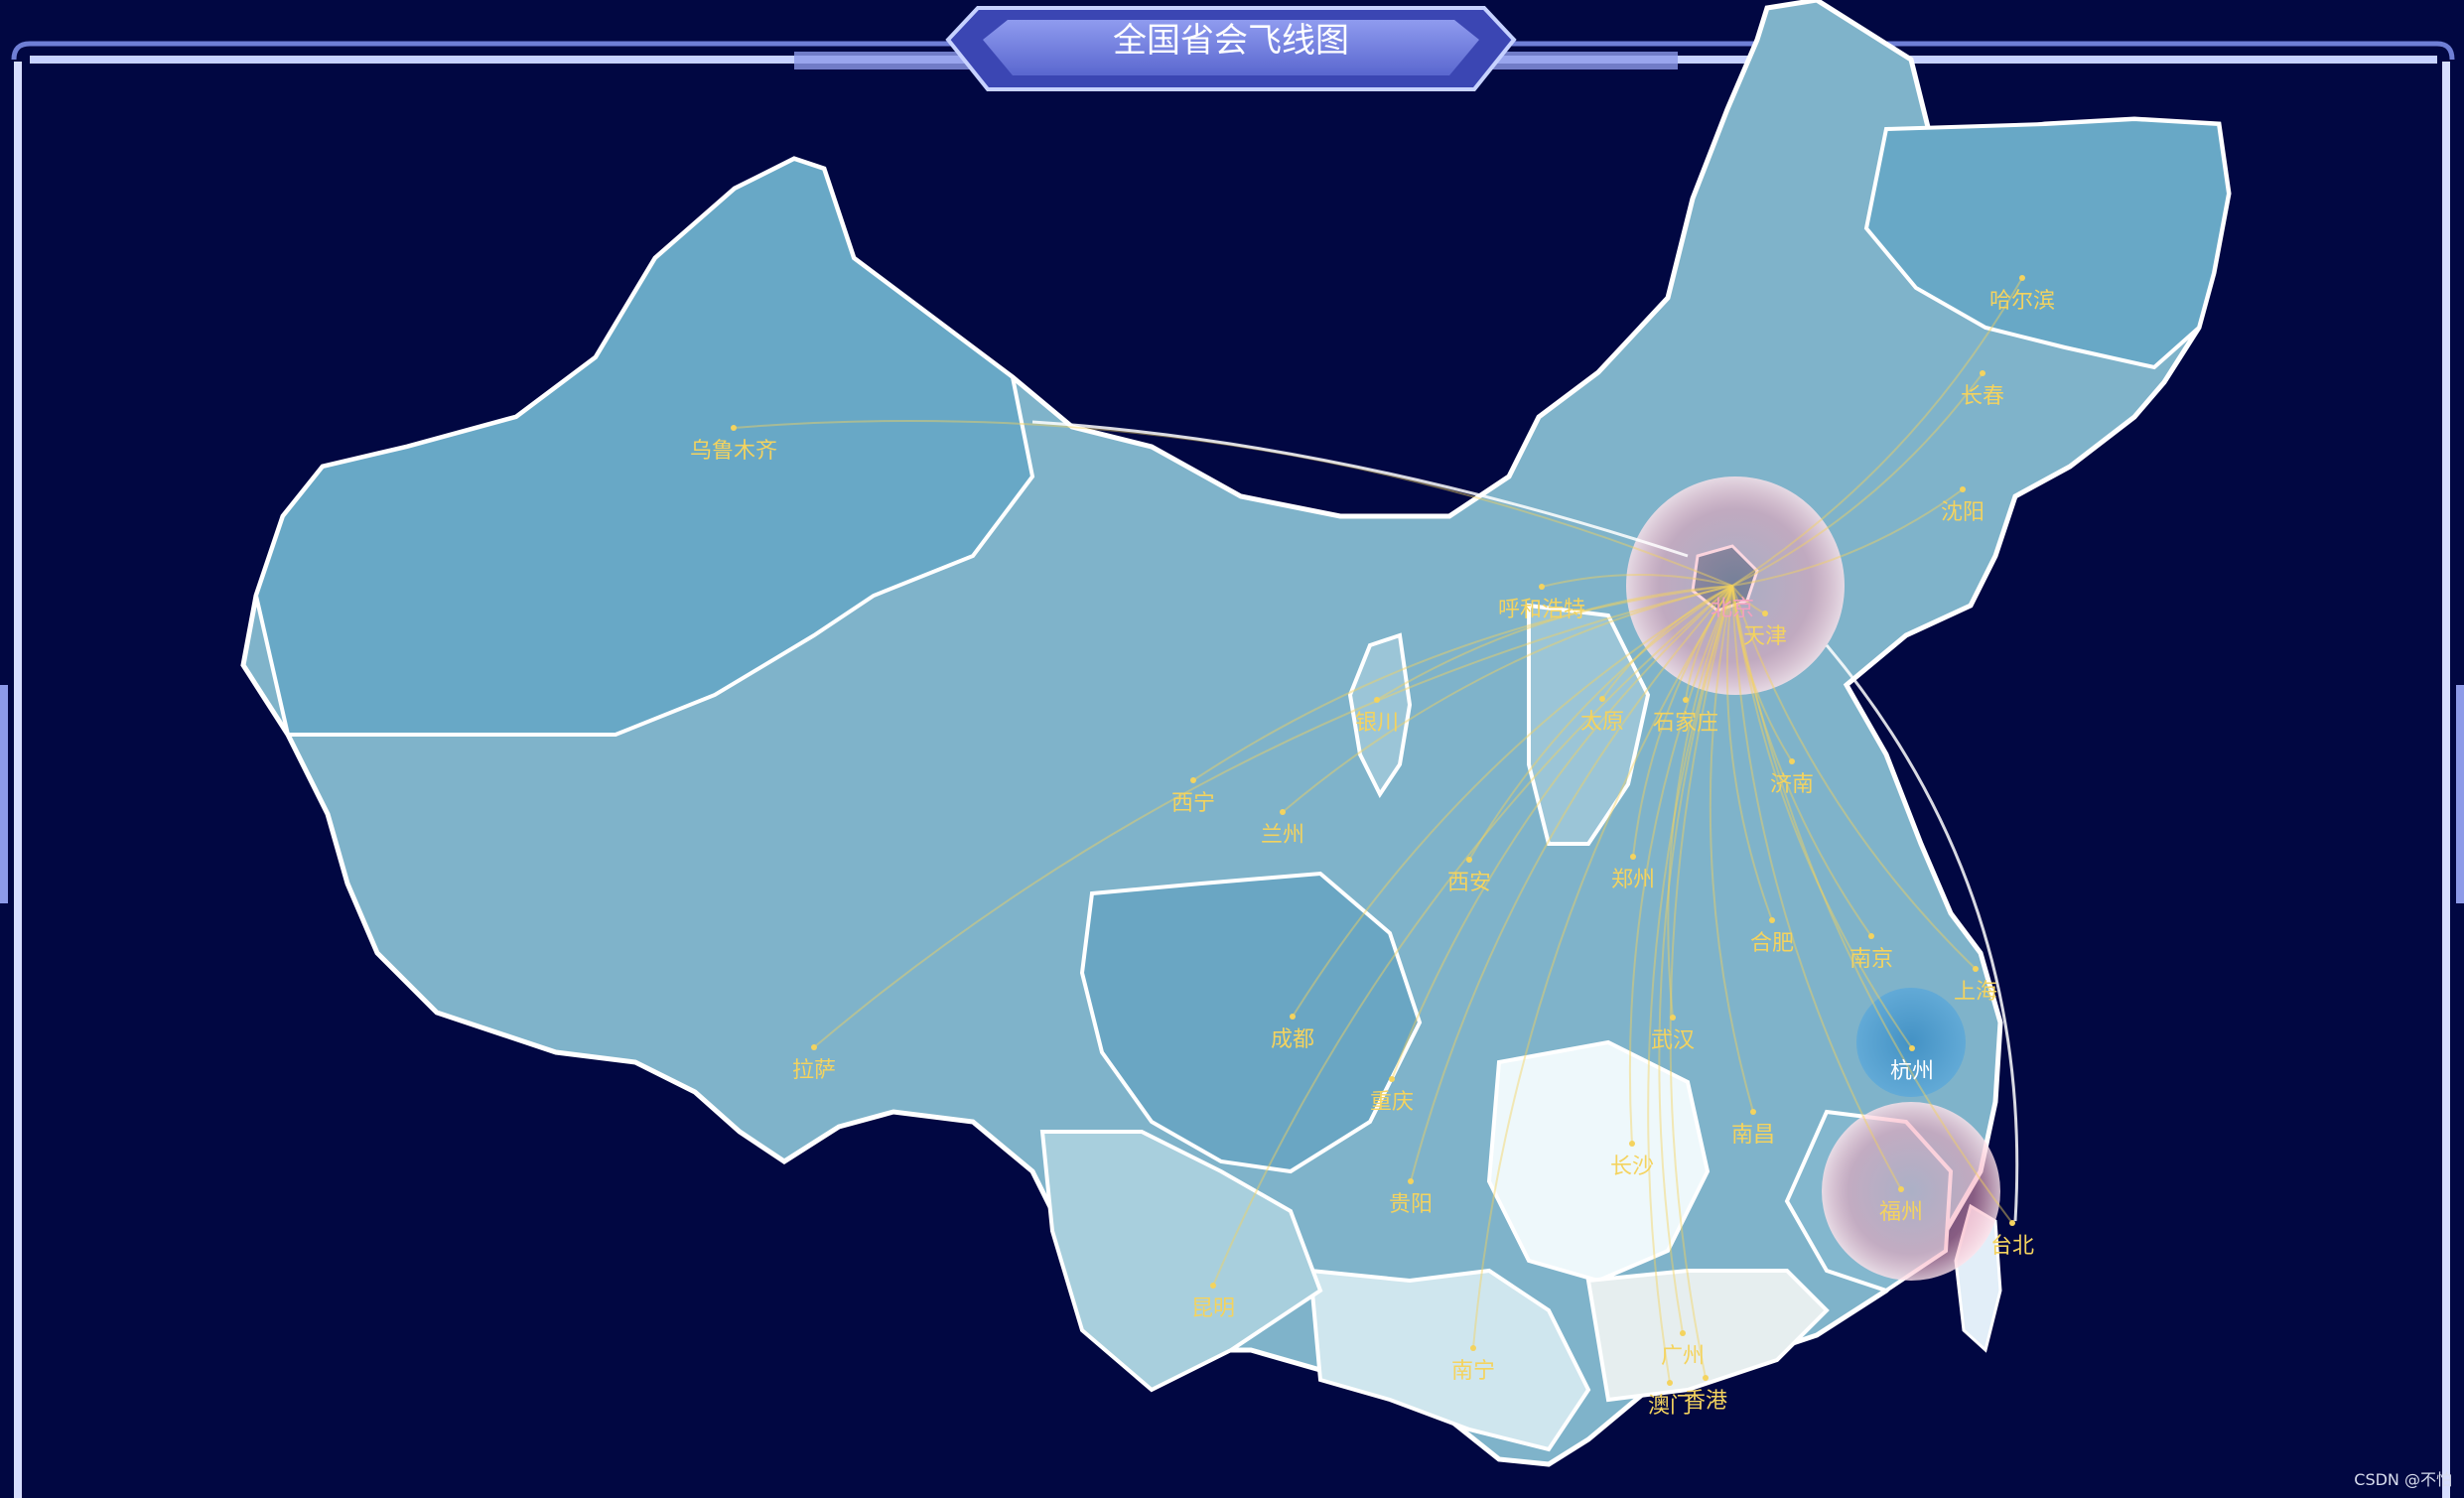 Image resolution: width=2464 pixels, height=1498 pixels. Describe the element at coordinates (1392, 1102) in the screenshot. I see `city-label-chongqing: 重庆` at that location.